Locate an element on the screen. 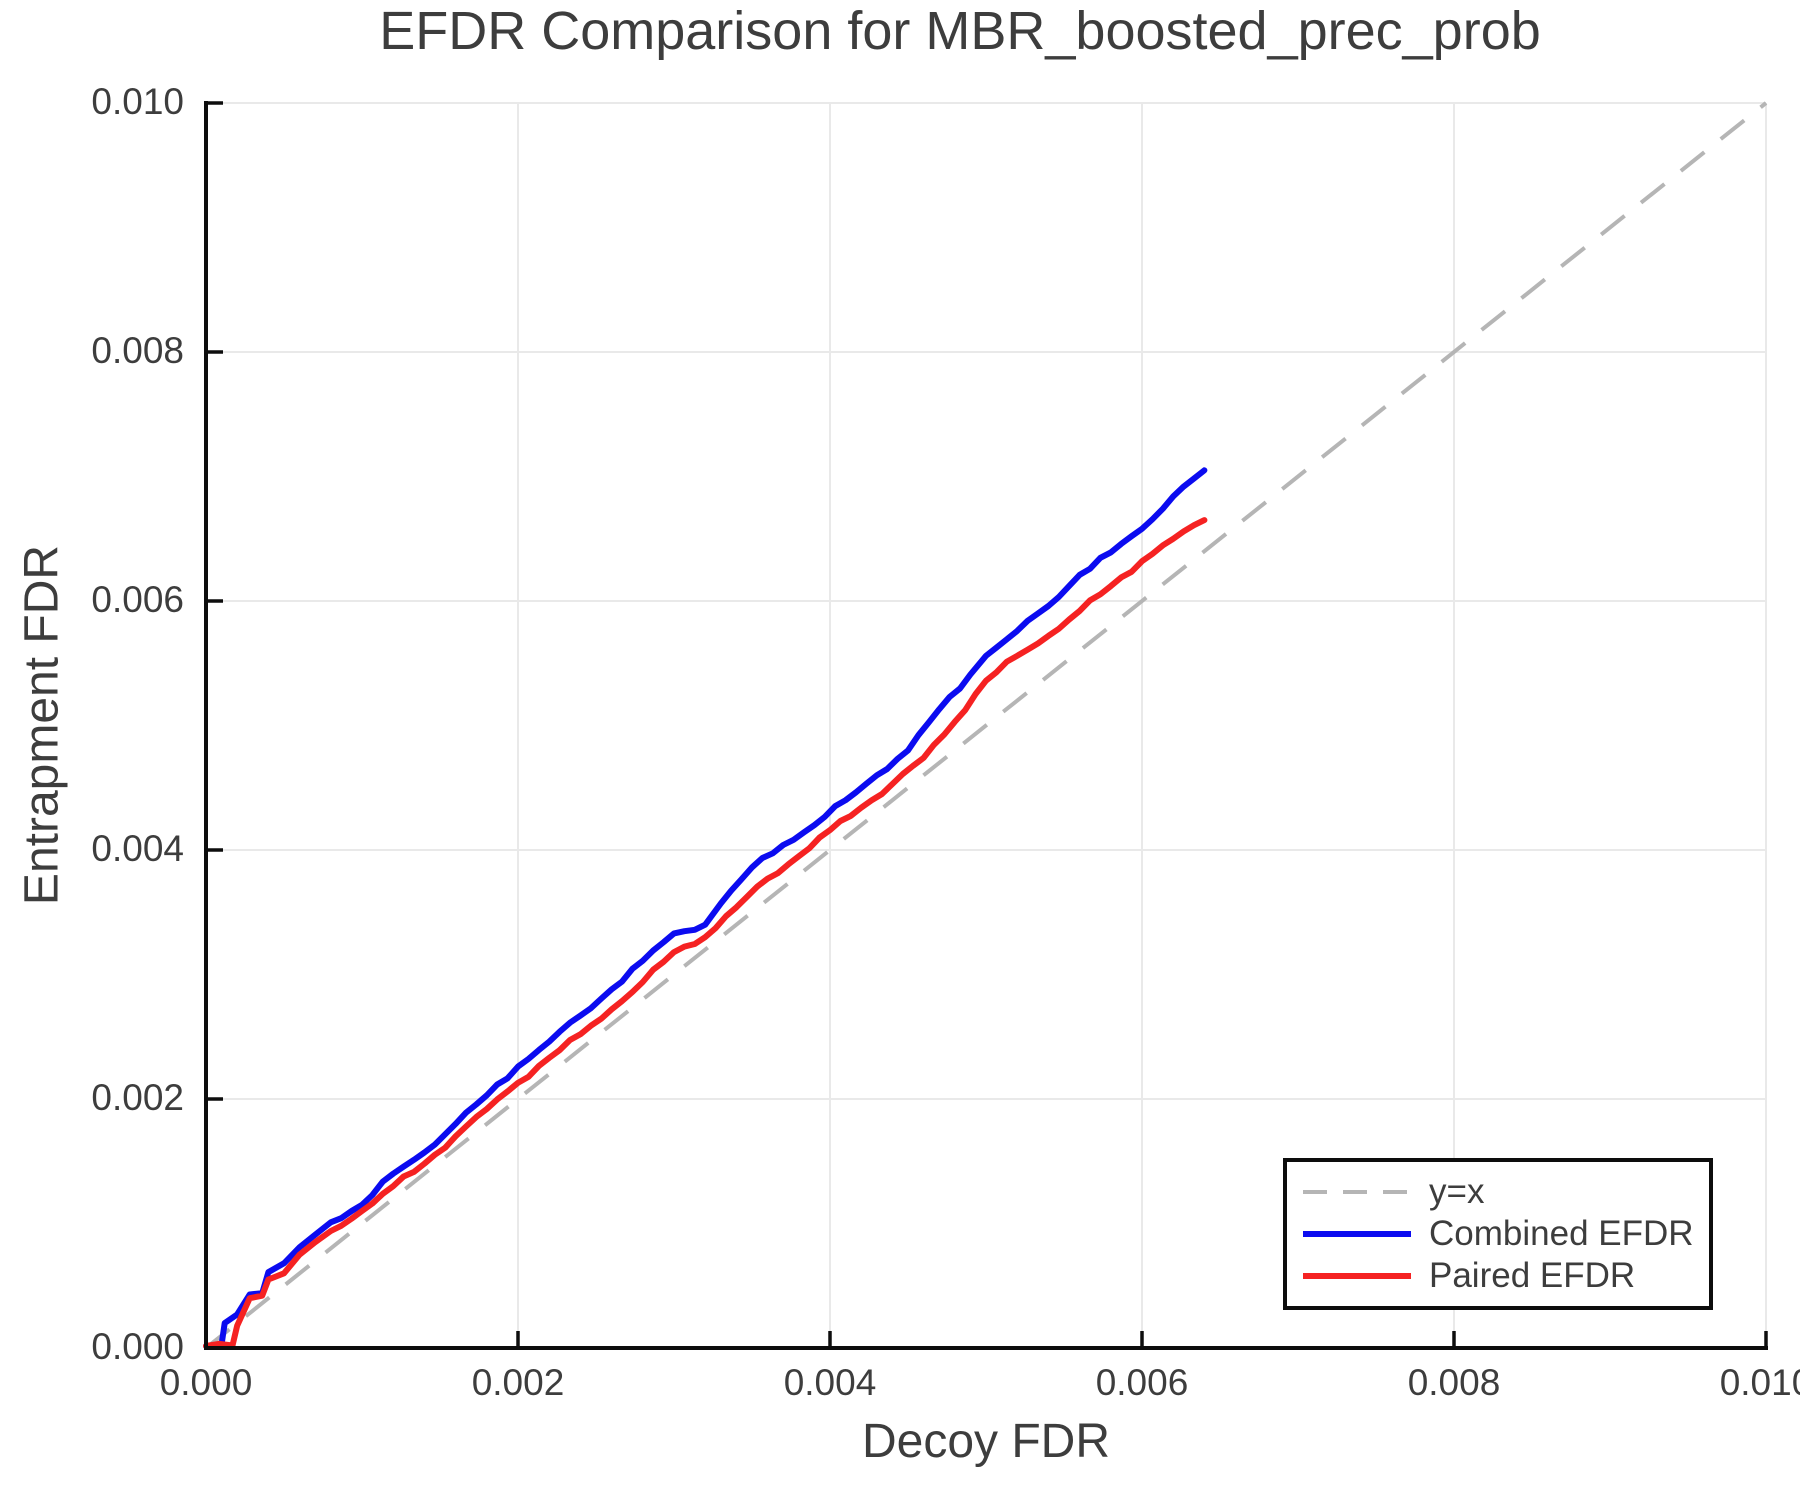 This screenshot has height=1500, width=1800. y-tick-label: 0.010 is located at coordinates (137, 101).